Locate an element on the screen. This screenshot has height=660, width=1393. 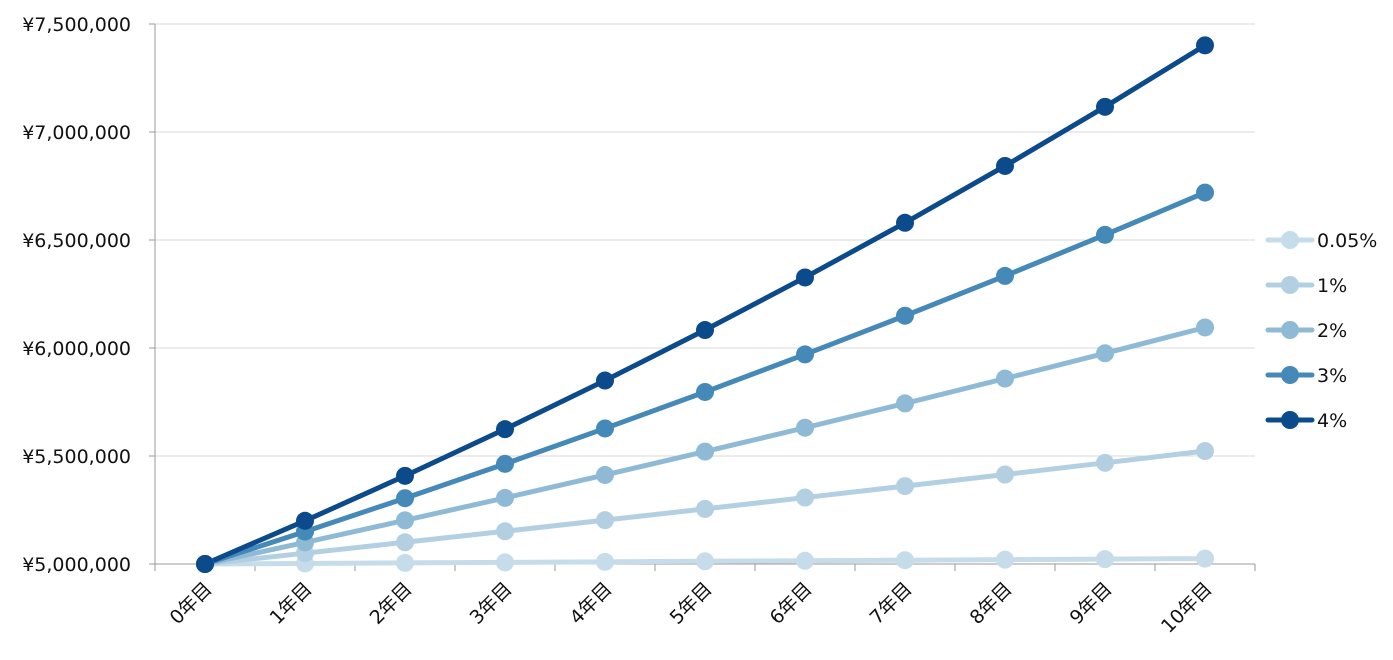
legend-label: 1% is located at coordinates (1332, 286).